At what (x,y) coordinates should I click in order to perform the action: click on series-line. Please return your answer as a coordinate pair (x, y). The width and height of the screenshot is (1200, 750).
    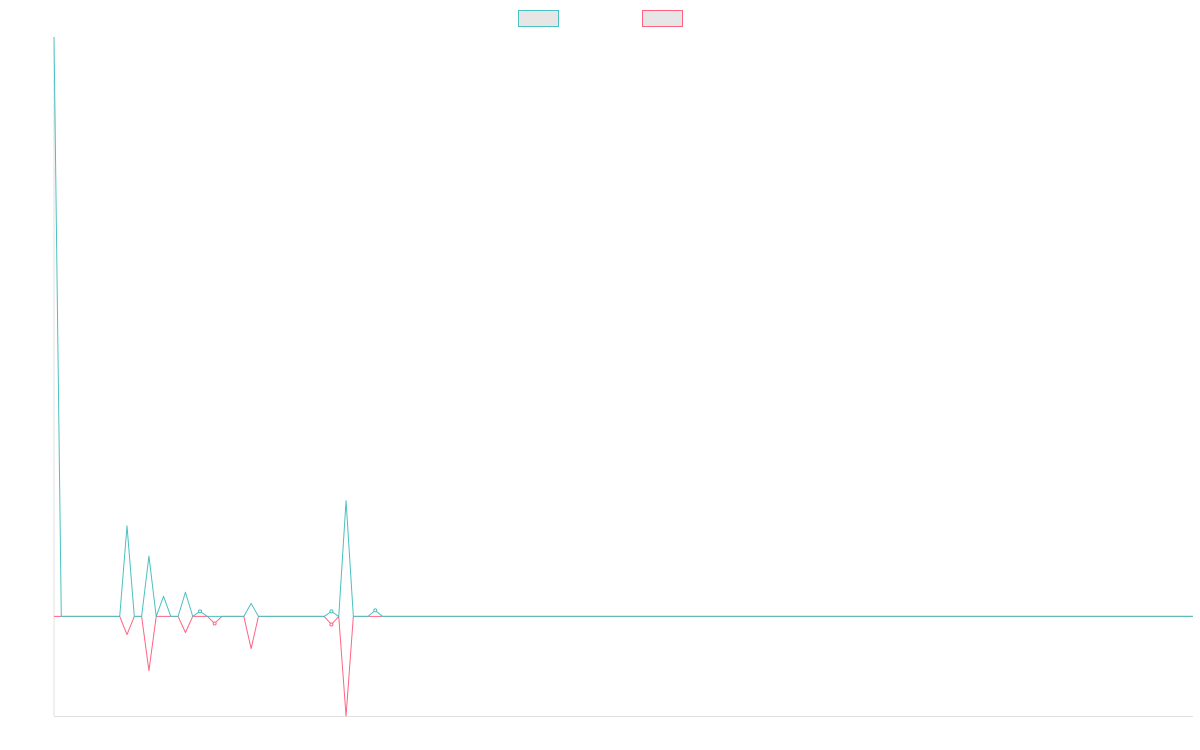
    Looking at the image, I should click on (623, 666).